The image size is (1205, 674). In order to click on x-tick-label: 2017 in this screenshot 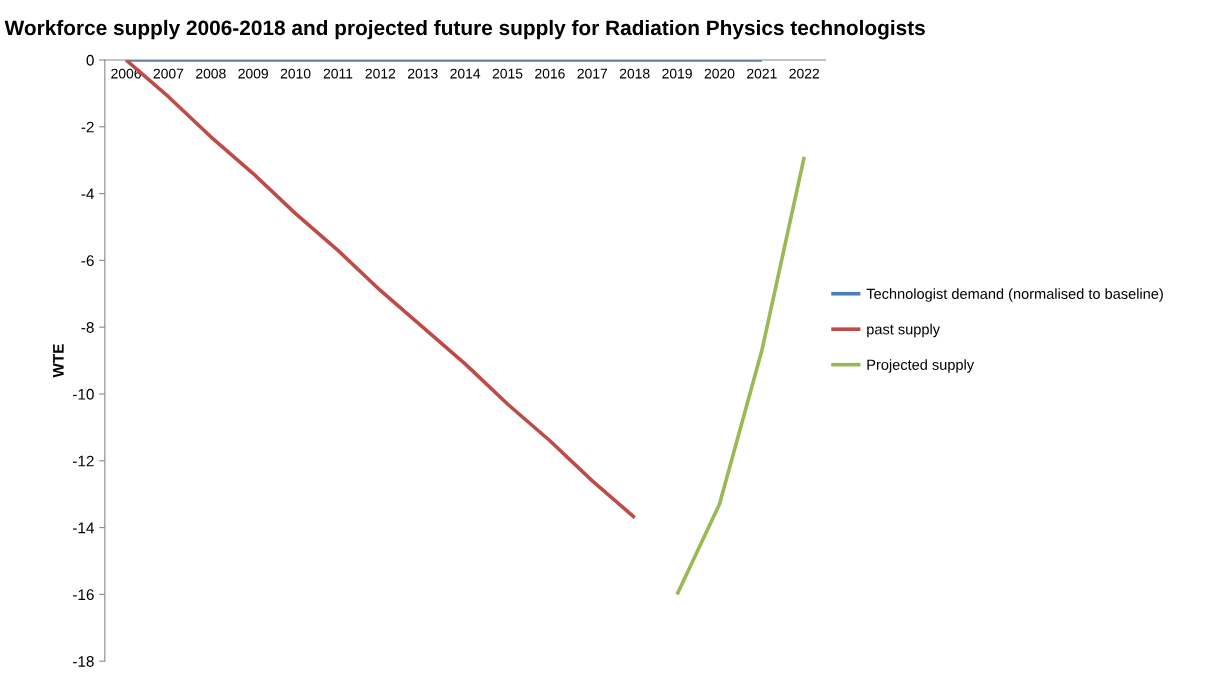, I will do `click(592, 73)`.